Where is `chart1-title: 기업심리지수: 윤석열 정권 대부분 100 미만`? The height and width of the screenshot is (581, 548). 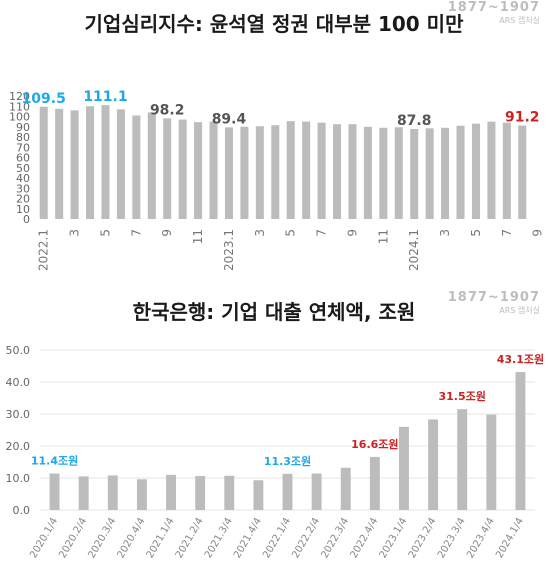 chart1-title: 기업심리지수: 윤석열 정권 대부분 100 미만 is located at coordinates (274, 24).